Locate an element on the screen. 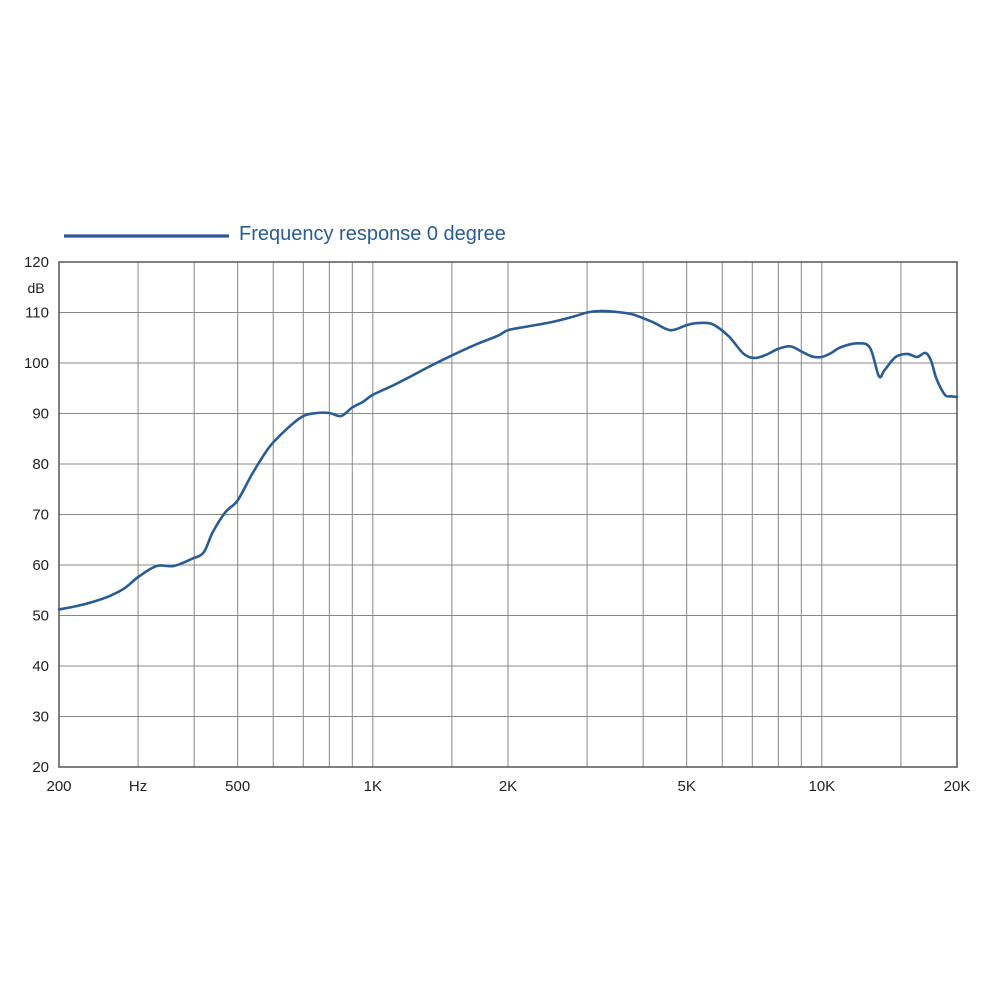  legend: Frequency response 0 degree is located at coordinates (285, 234).